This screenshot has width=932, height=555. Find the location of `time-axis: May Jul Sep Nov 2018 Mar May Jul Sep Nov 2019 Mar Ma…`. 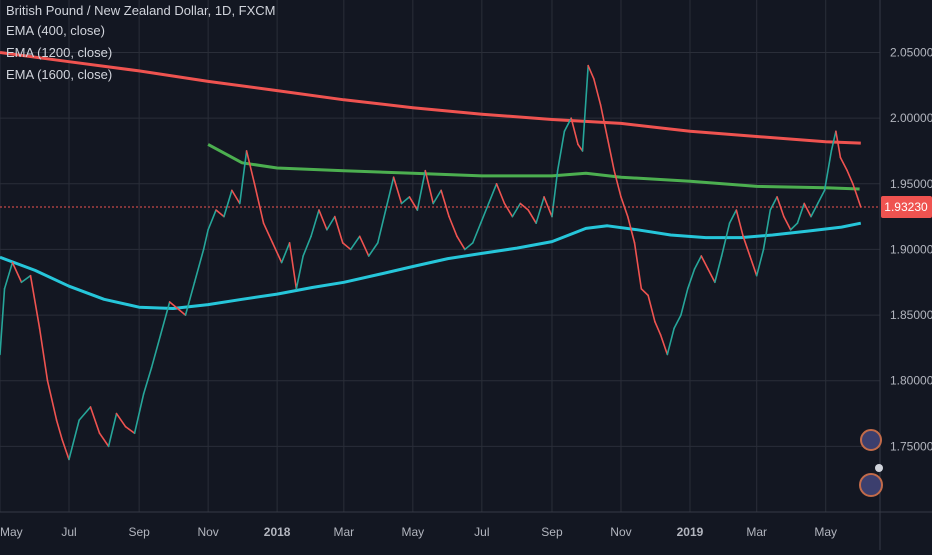

time-axis: May Jul Sep Nov 2018 Mar May Jul Sep Nov 2019 Mar Ma… is located at coordinates (418, 532).